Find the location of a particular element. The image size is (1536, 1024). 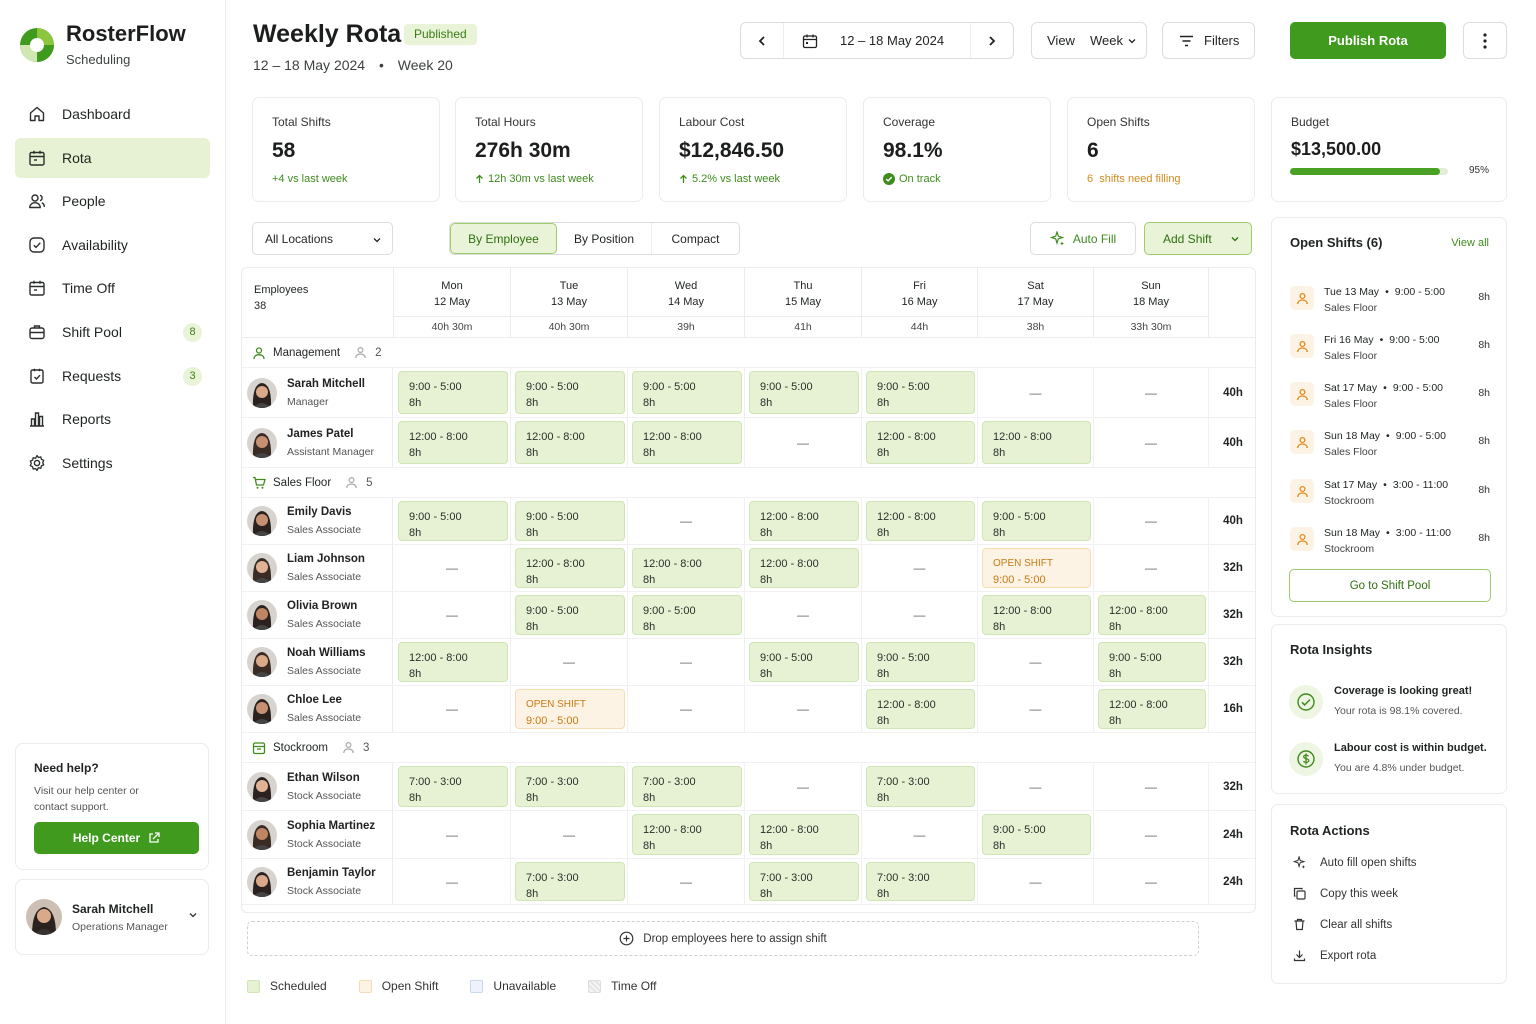

open-shift-item: Sat 17 May • 9:00 - 5:00 Sales Floor 8h is located at coordinates (1390, 400).